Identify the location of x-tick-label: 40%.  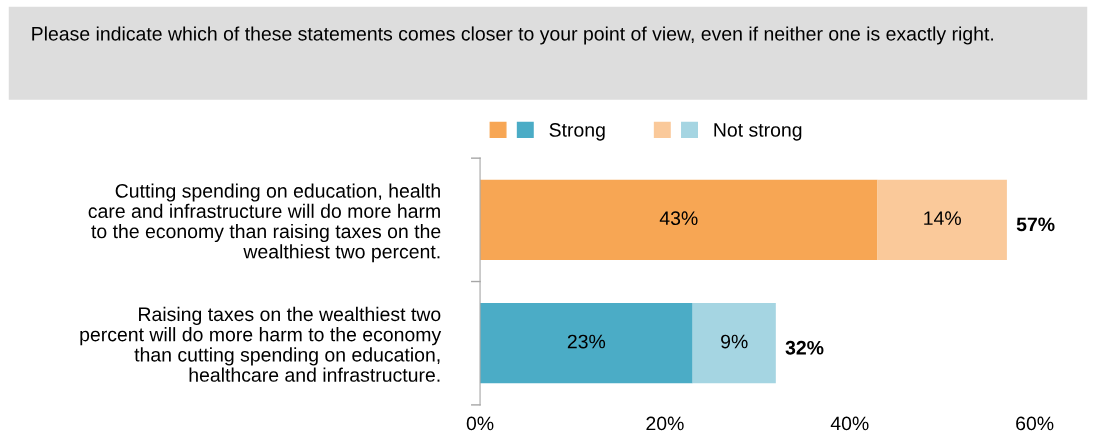
(849, 423).